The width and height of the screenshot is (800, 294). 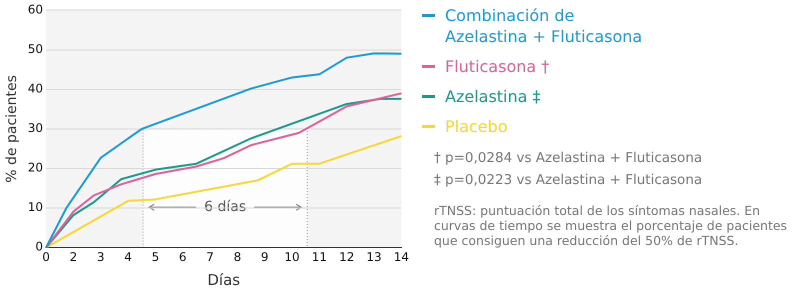 What do you see at coordinates (36, 49) in the screenshot?
I see `y-tick-label: 50` at bounding box center [36, 49].